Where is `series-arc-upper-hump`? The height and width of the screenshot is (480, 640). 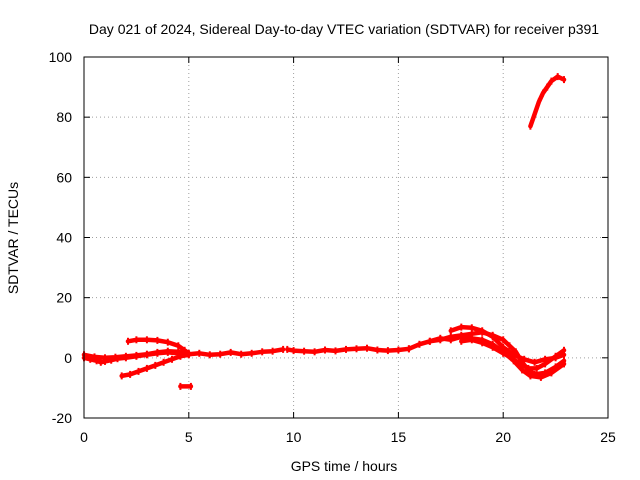
series-arc-upper-hump is located at coordinates (158, 346).